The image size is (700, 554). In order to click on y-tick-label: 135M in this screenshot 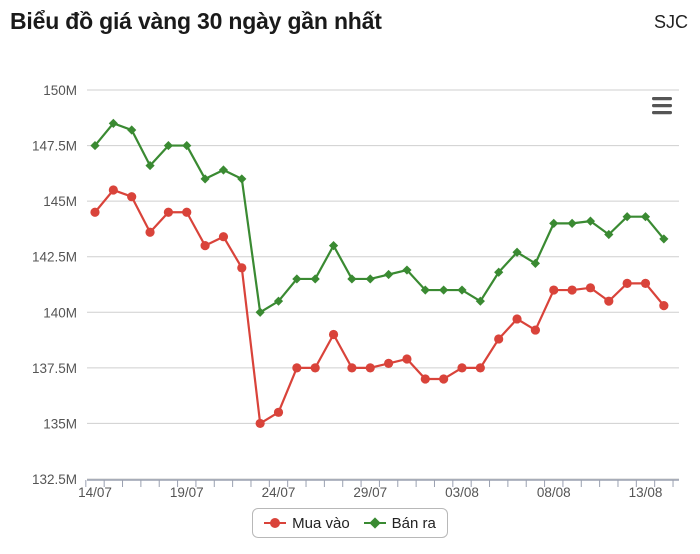, I will do `click(60, 423)`.